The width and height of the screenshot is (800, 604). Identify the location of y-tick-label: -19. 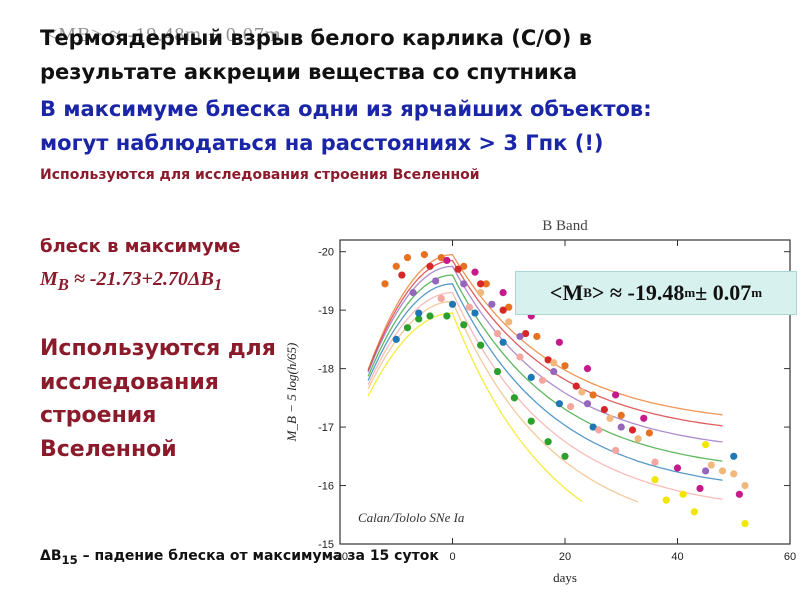
(326, 311).